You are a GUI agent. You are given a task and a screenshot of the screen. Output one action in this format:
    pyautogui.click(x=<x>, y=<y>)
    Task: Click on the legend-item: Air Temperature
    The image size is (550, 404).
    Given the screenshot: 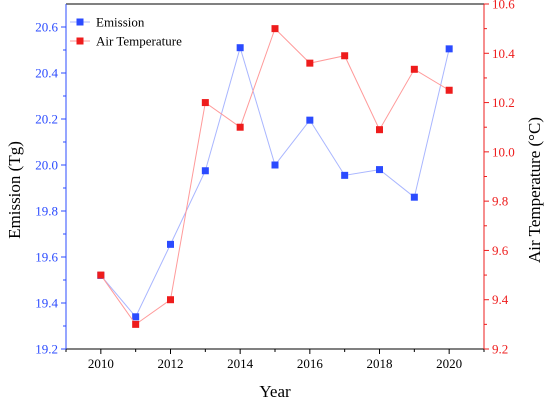 What is the action you would take?
    pyautogui.click(x=126, y=41)
    